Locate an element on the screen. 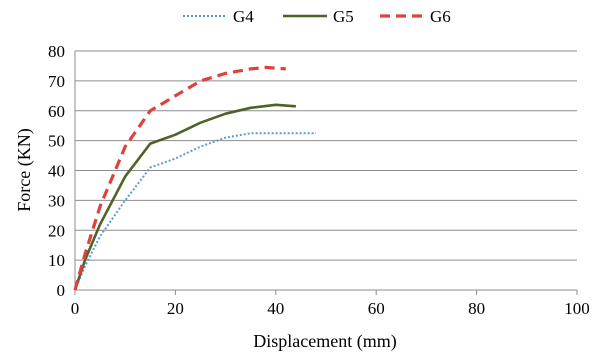  x-tick-label: 100 is located at coordinates (577, 308).